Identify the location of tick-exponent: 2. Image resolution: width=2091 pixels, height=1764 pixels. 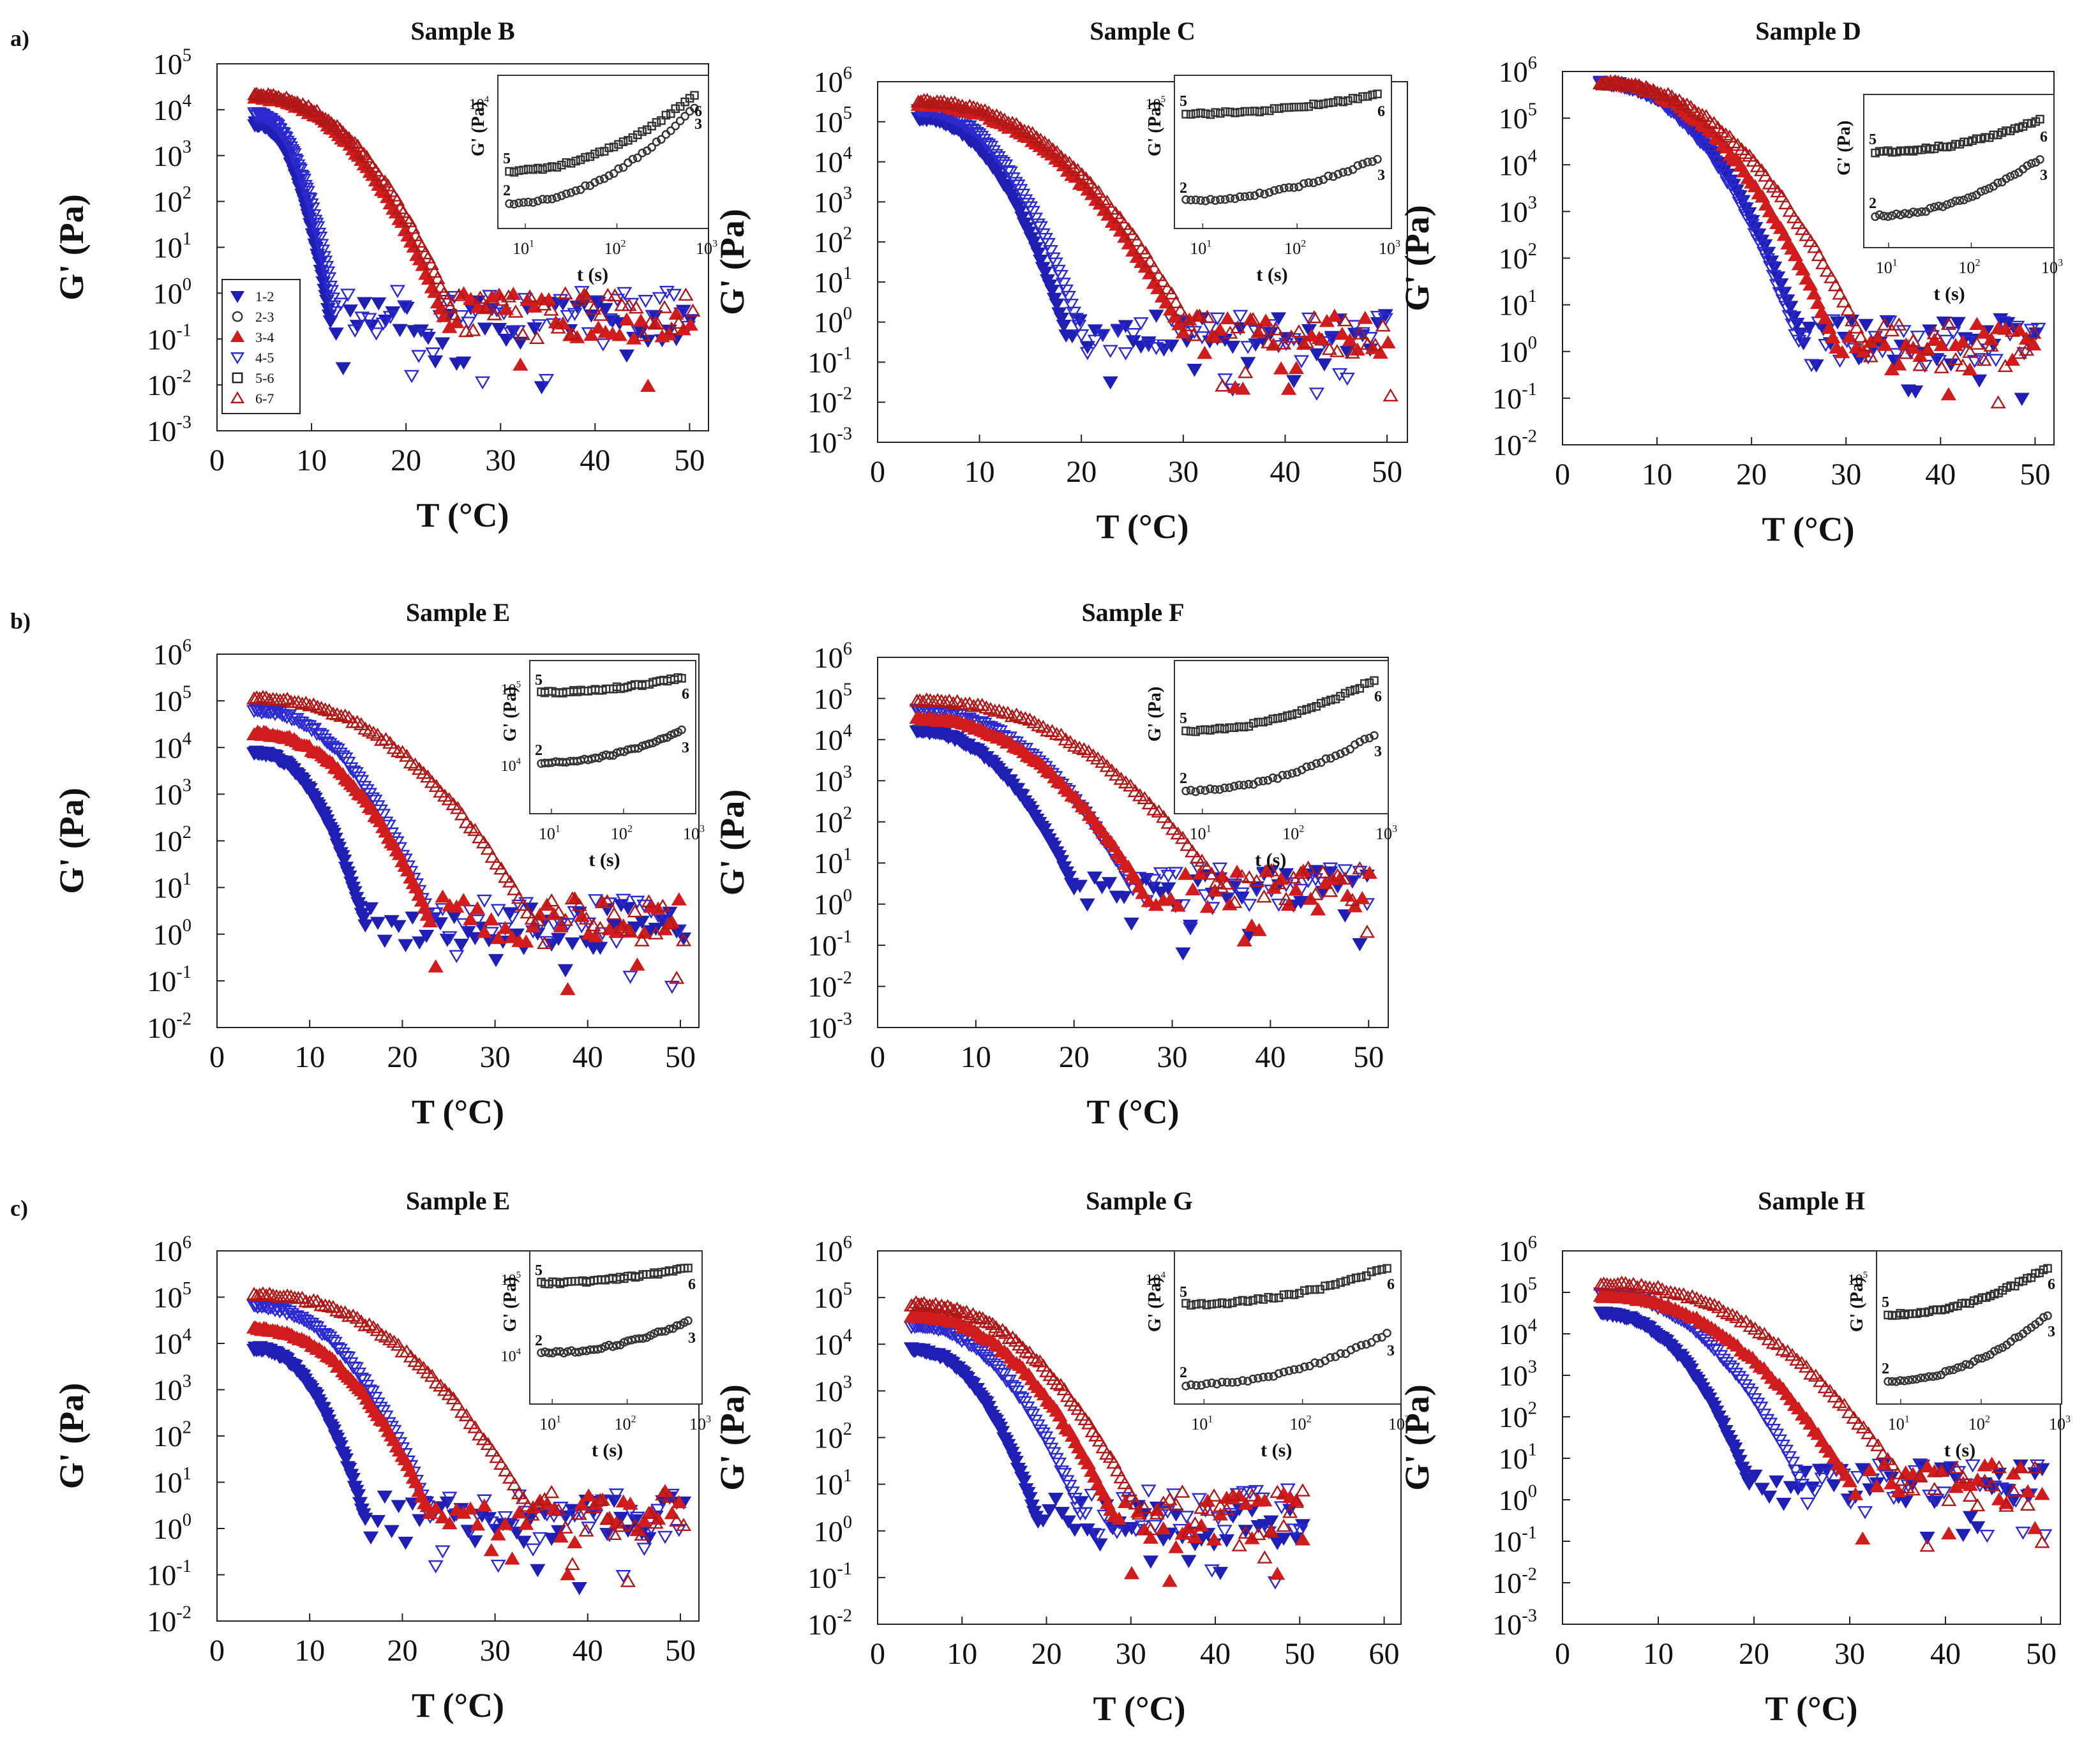
(630, 828).